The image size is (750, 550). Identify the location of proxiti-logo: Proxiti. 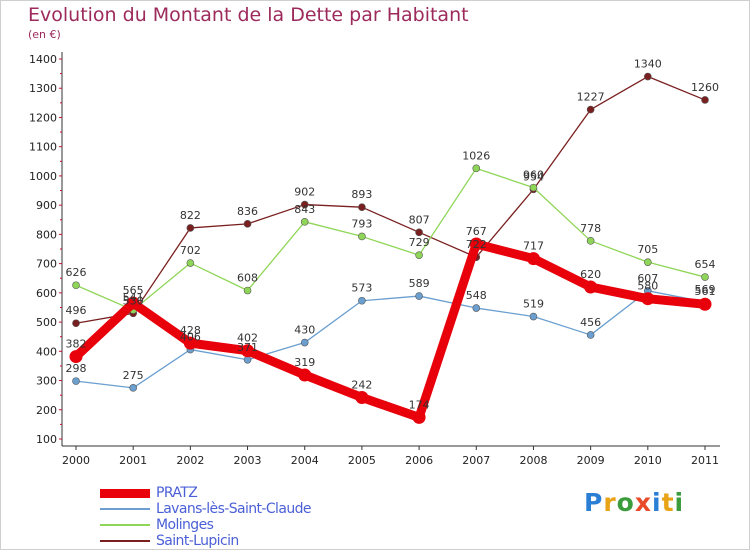
(634, 502).